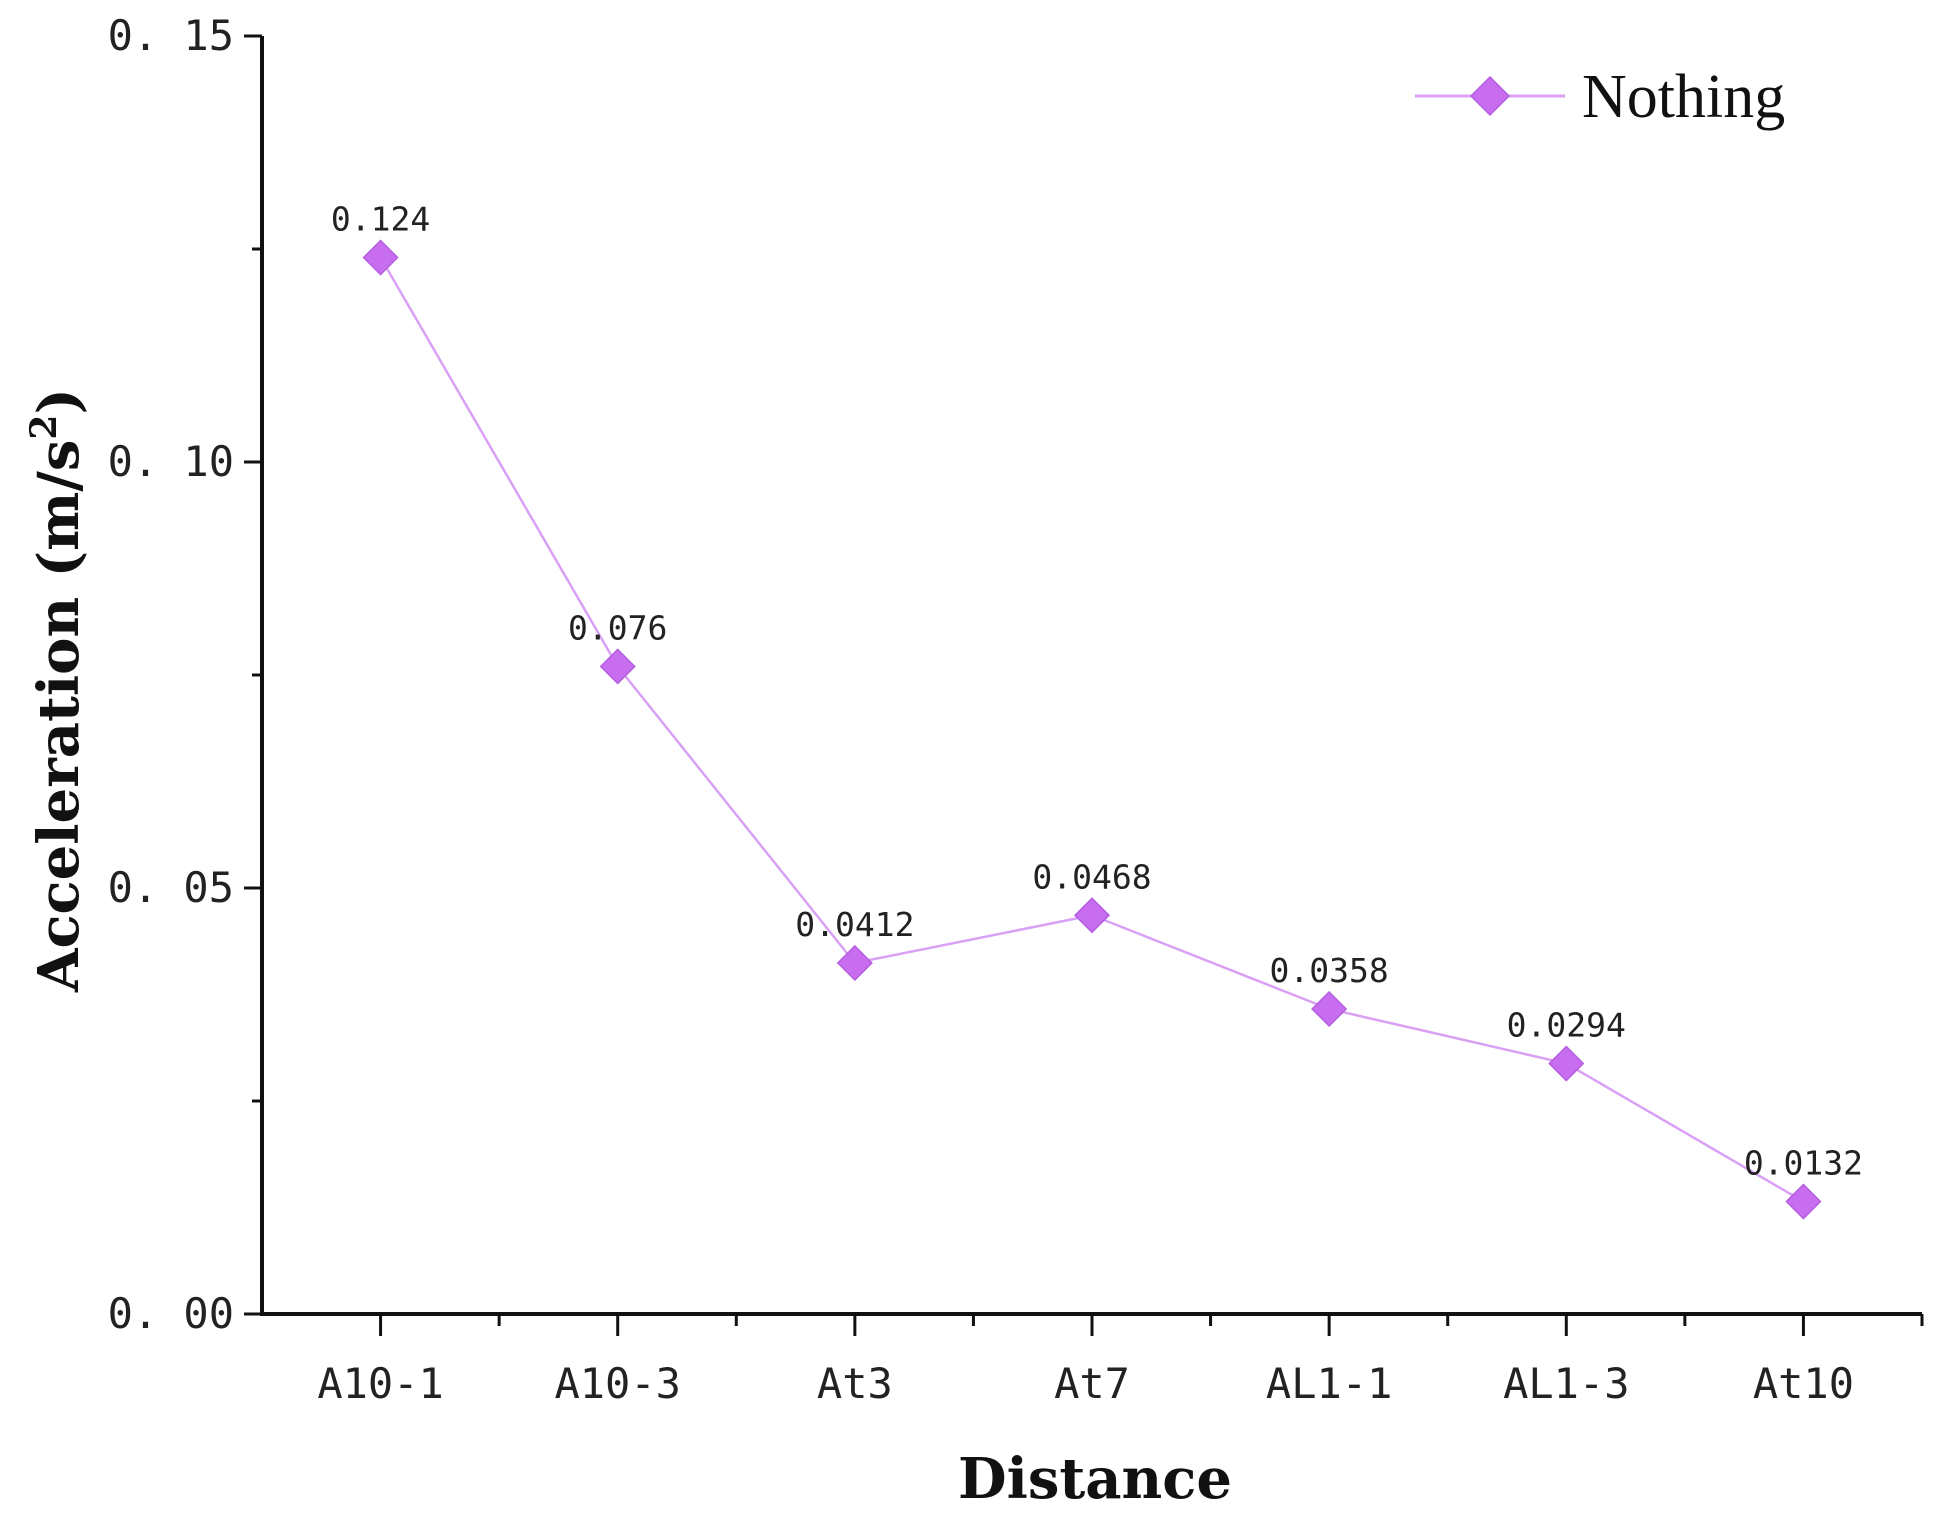  I want to click on data-label: 0.124, so click(380, 219).